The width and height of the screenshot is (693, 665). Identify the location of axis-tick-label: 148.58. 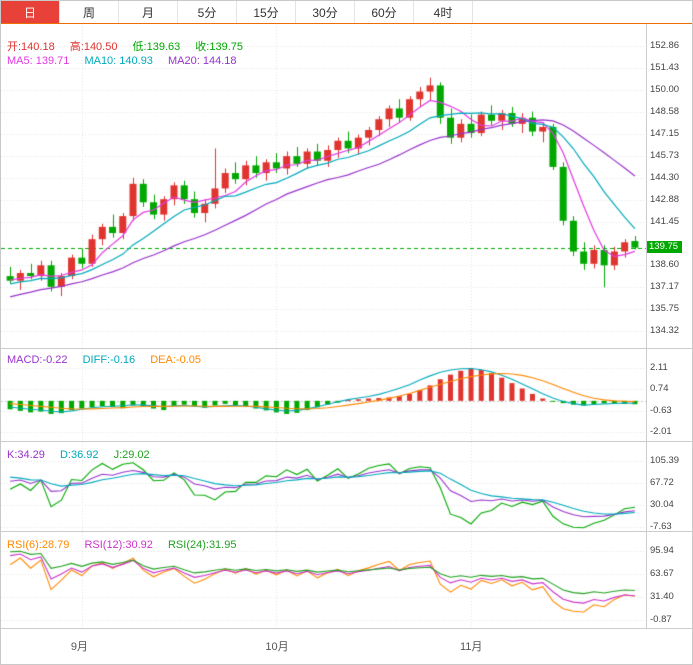
(665, 111).